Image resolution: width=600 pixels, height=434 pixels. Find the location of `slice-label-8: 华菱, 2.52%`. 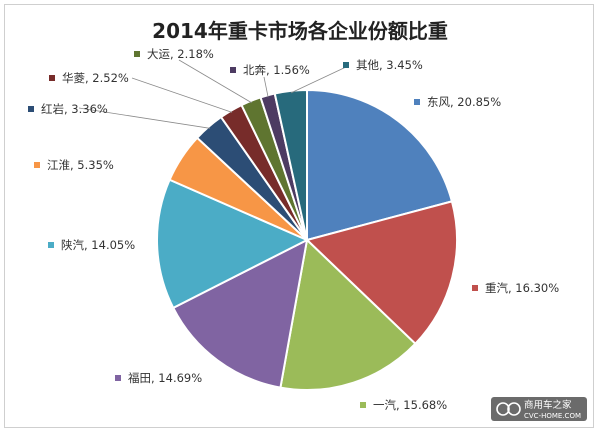

slice-label-8: 华菱, 2.52% is located at coordinates (95, 78).